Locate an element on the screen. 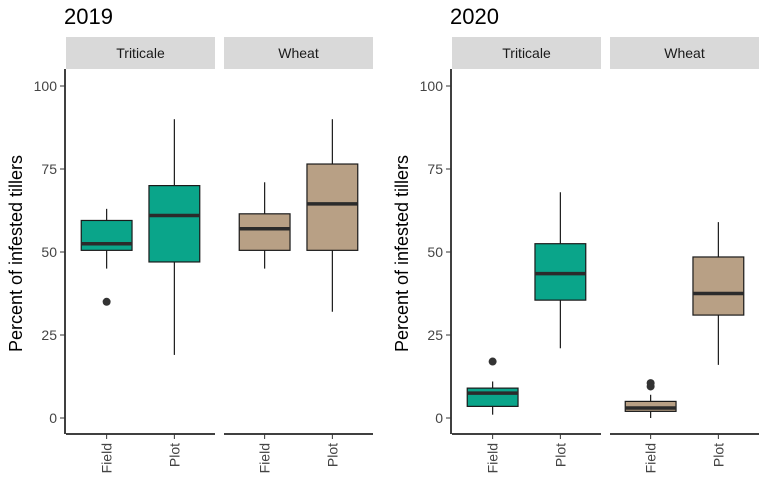  chart-title: 2019 is located at coordinates (88, 16).